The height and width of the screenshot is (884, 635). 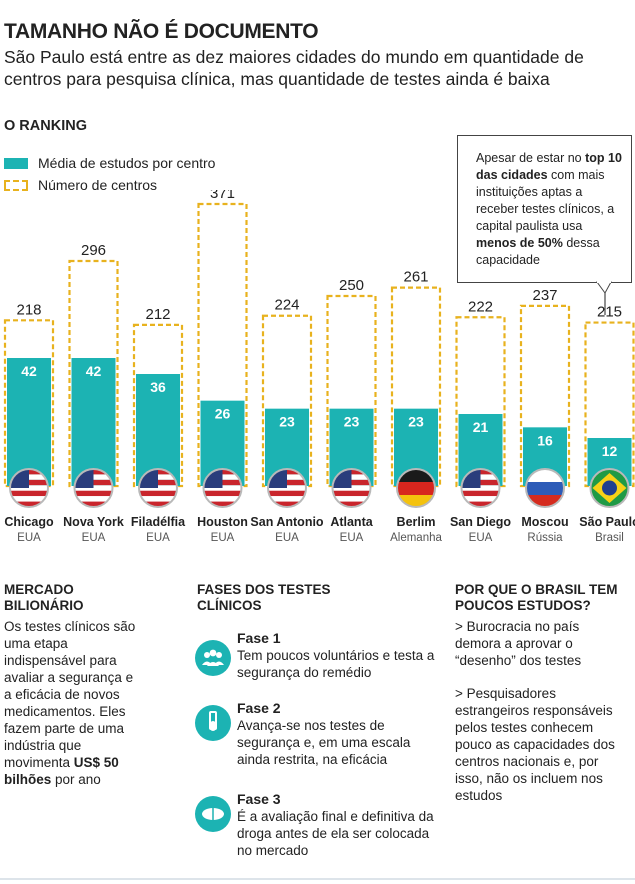 I want to click on value-label-centers: 261, so click(x=415, y=277).